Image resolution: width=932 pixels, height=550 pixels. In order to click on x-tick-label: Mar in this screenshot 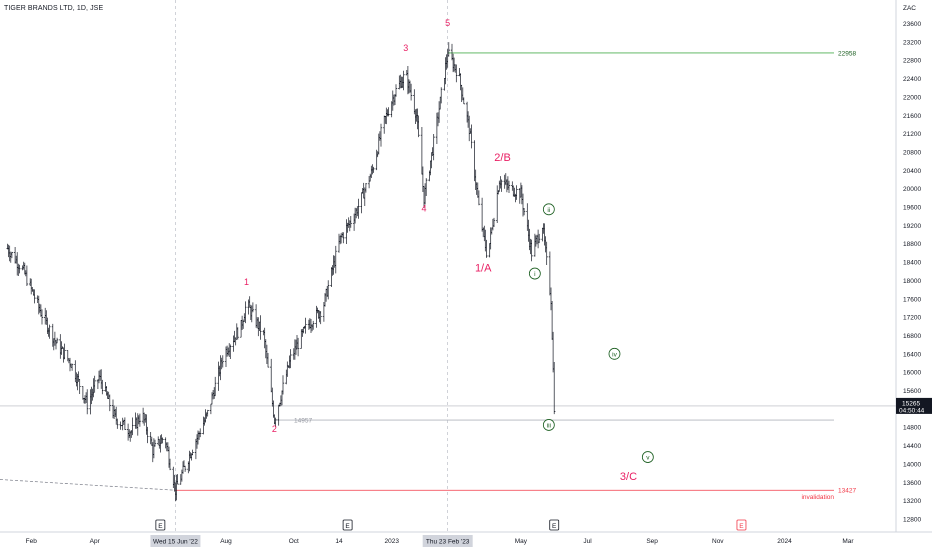, I will do `click(848, 541)`.